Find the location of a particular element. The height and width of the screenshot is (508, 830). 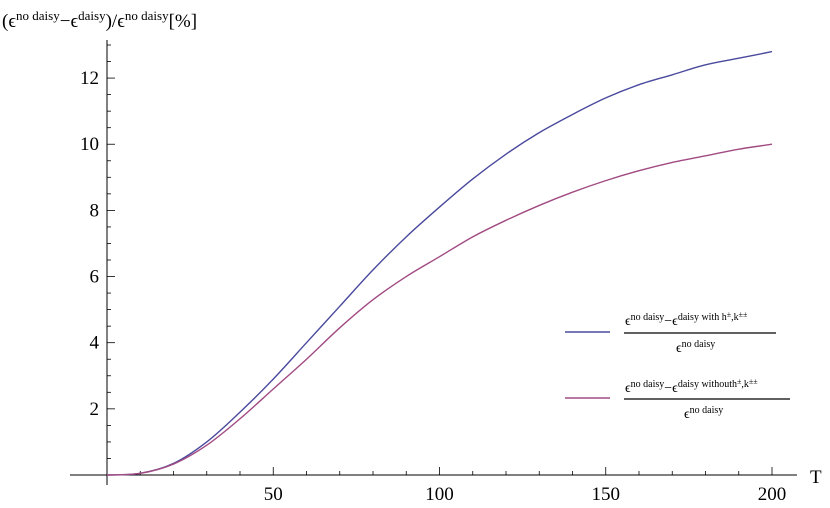

y-tick-label: 2 is located at coordinates (95, 409).